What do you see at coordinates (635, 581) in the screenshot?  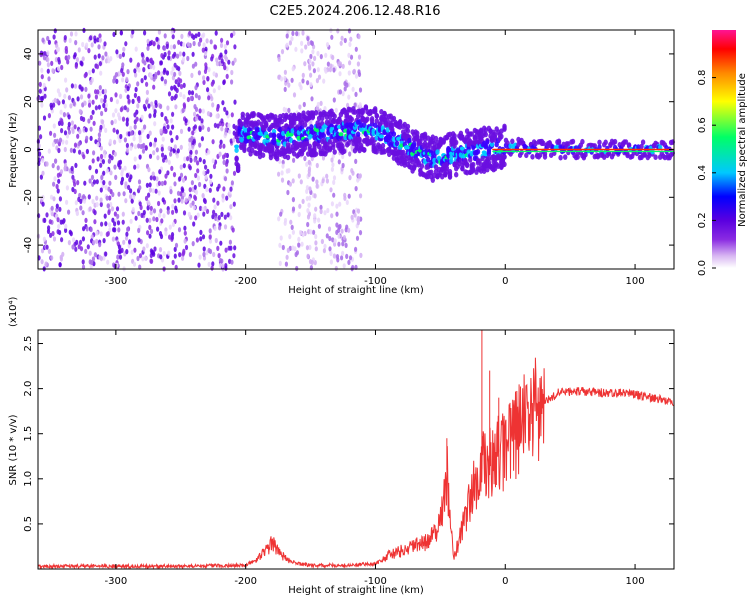 I see `x-tick-label: 100` at bounding box center [635, 581].